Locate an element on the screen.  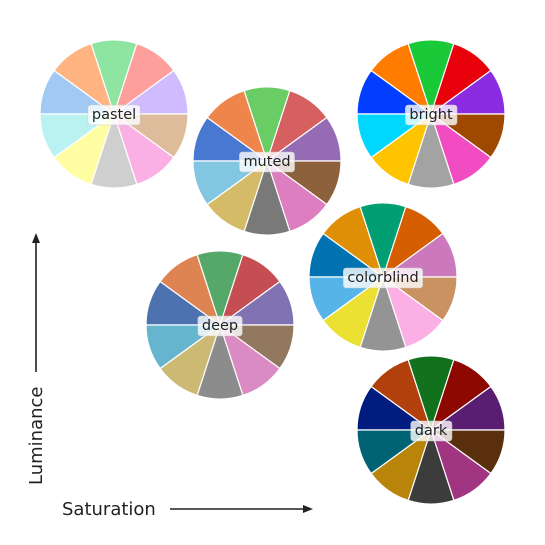
palette-wheel-bright: bright is located at coordinates (431, 114).